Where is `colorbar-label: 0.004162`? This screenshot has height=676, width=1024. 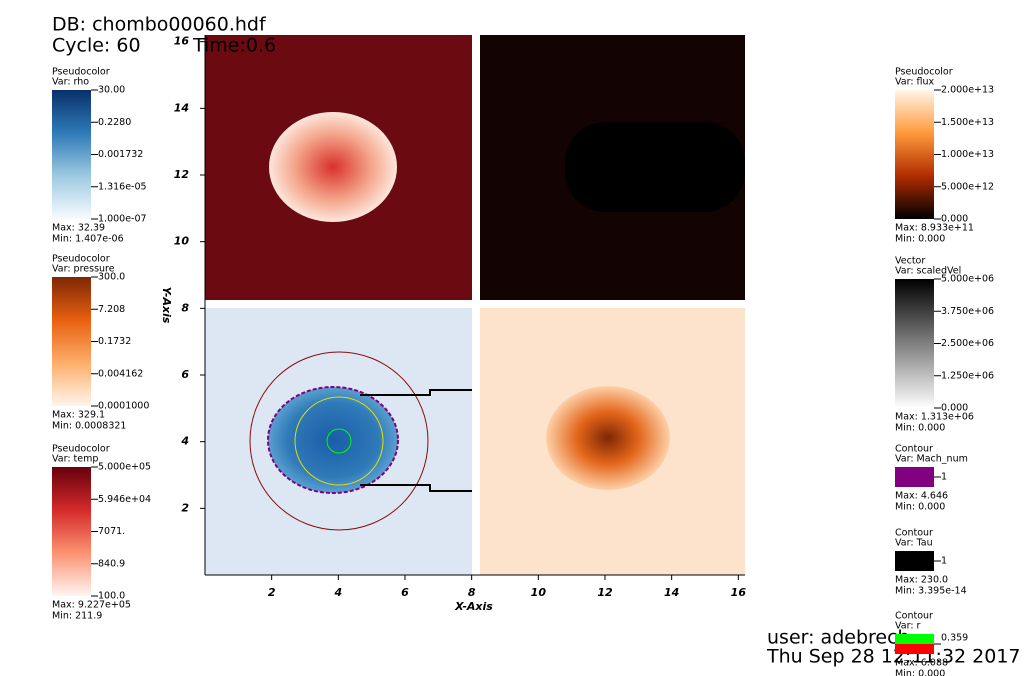 colorbar-label: 0.004162 is located at coordinates (120, 373).